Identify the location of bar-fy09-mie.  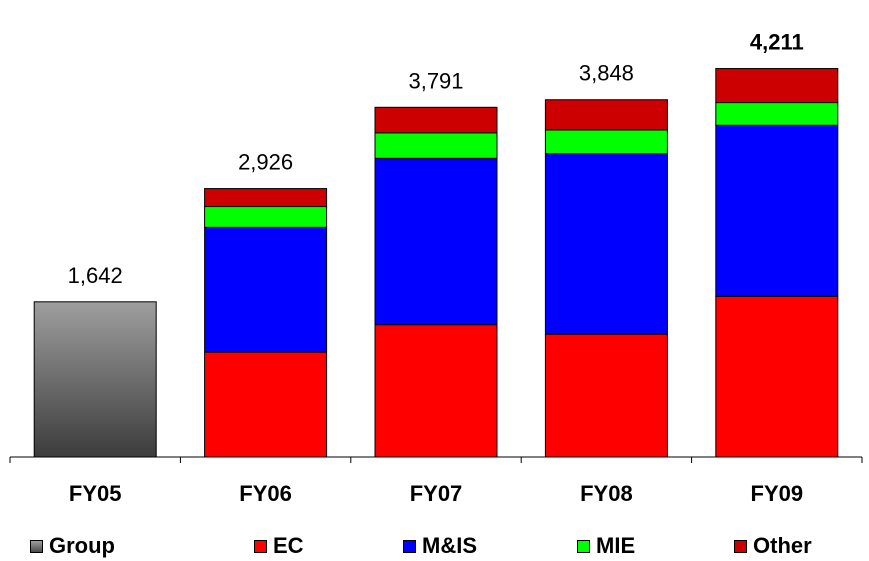
(777, 114).